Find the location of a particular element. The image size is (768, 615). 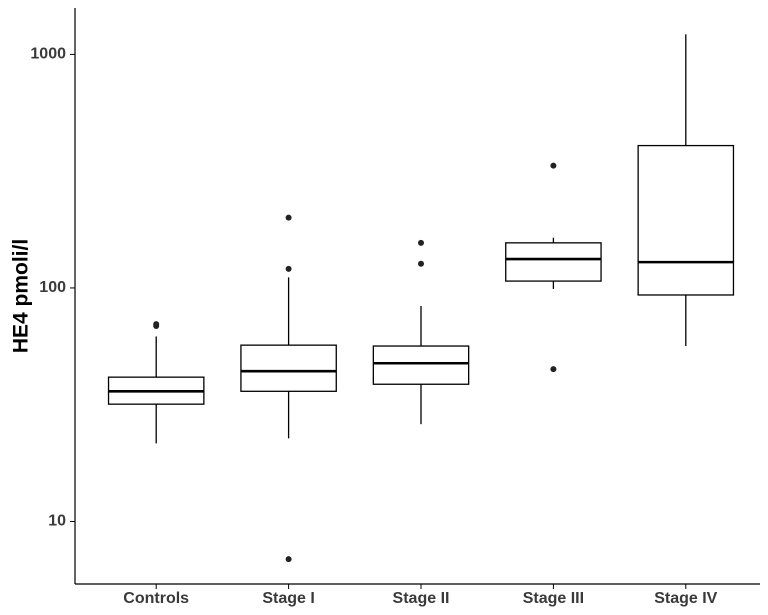

x-tick-label: Controls is located at coordinates (156, 598).